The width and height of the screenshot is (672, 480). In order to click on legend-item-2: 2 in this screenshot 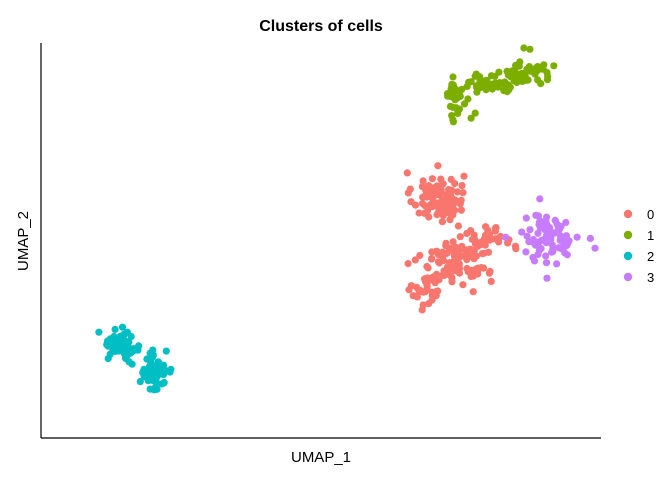, I will do `click(638, 256)`.